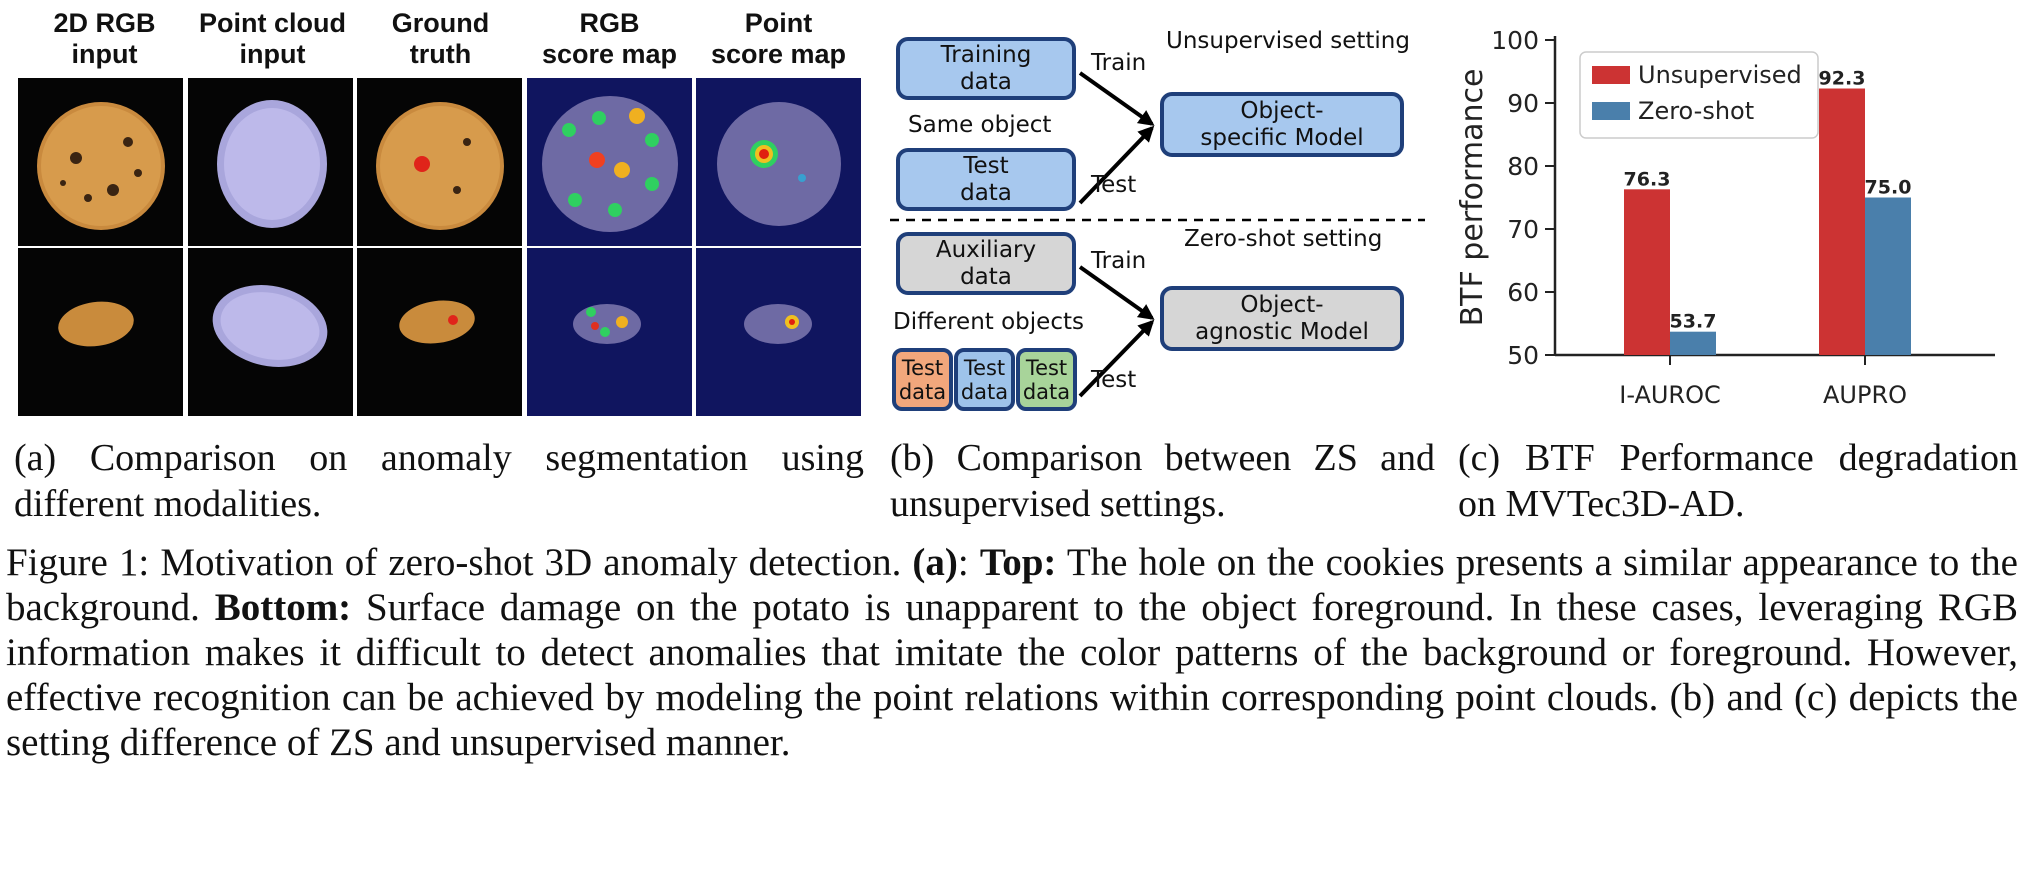  What do you see at coordinates (1523, 166) in the screenshot?
I see `y-tick-label: 80` at bounding box center [1523, 166].